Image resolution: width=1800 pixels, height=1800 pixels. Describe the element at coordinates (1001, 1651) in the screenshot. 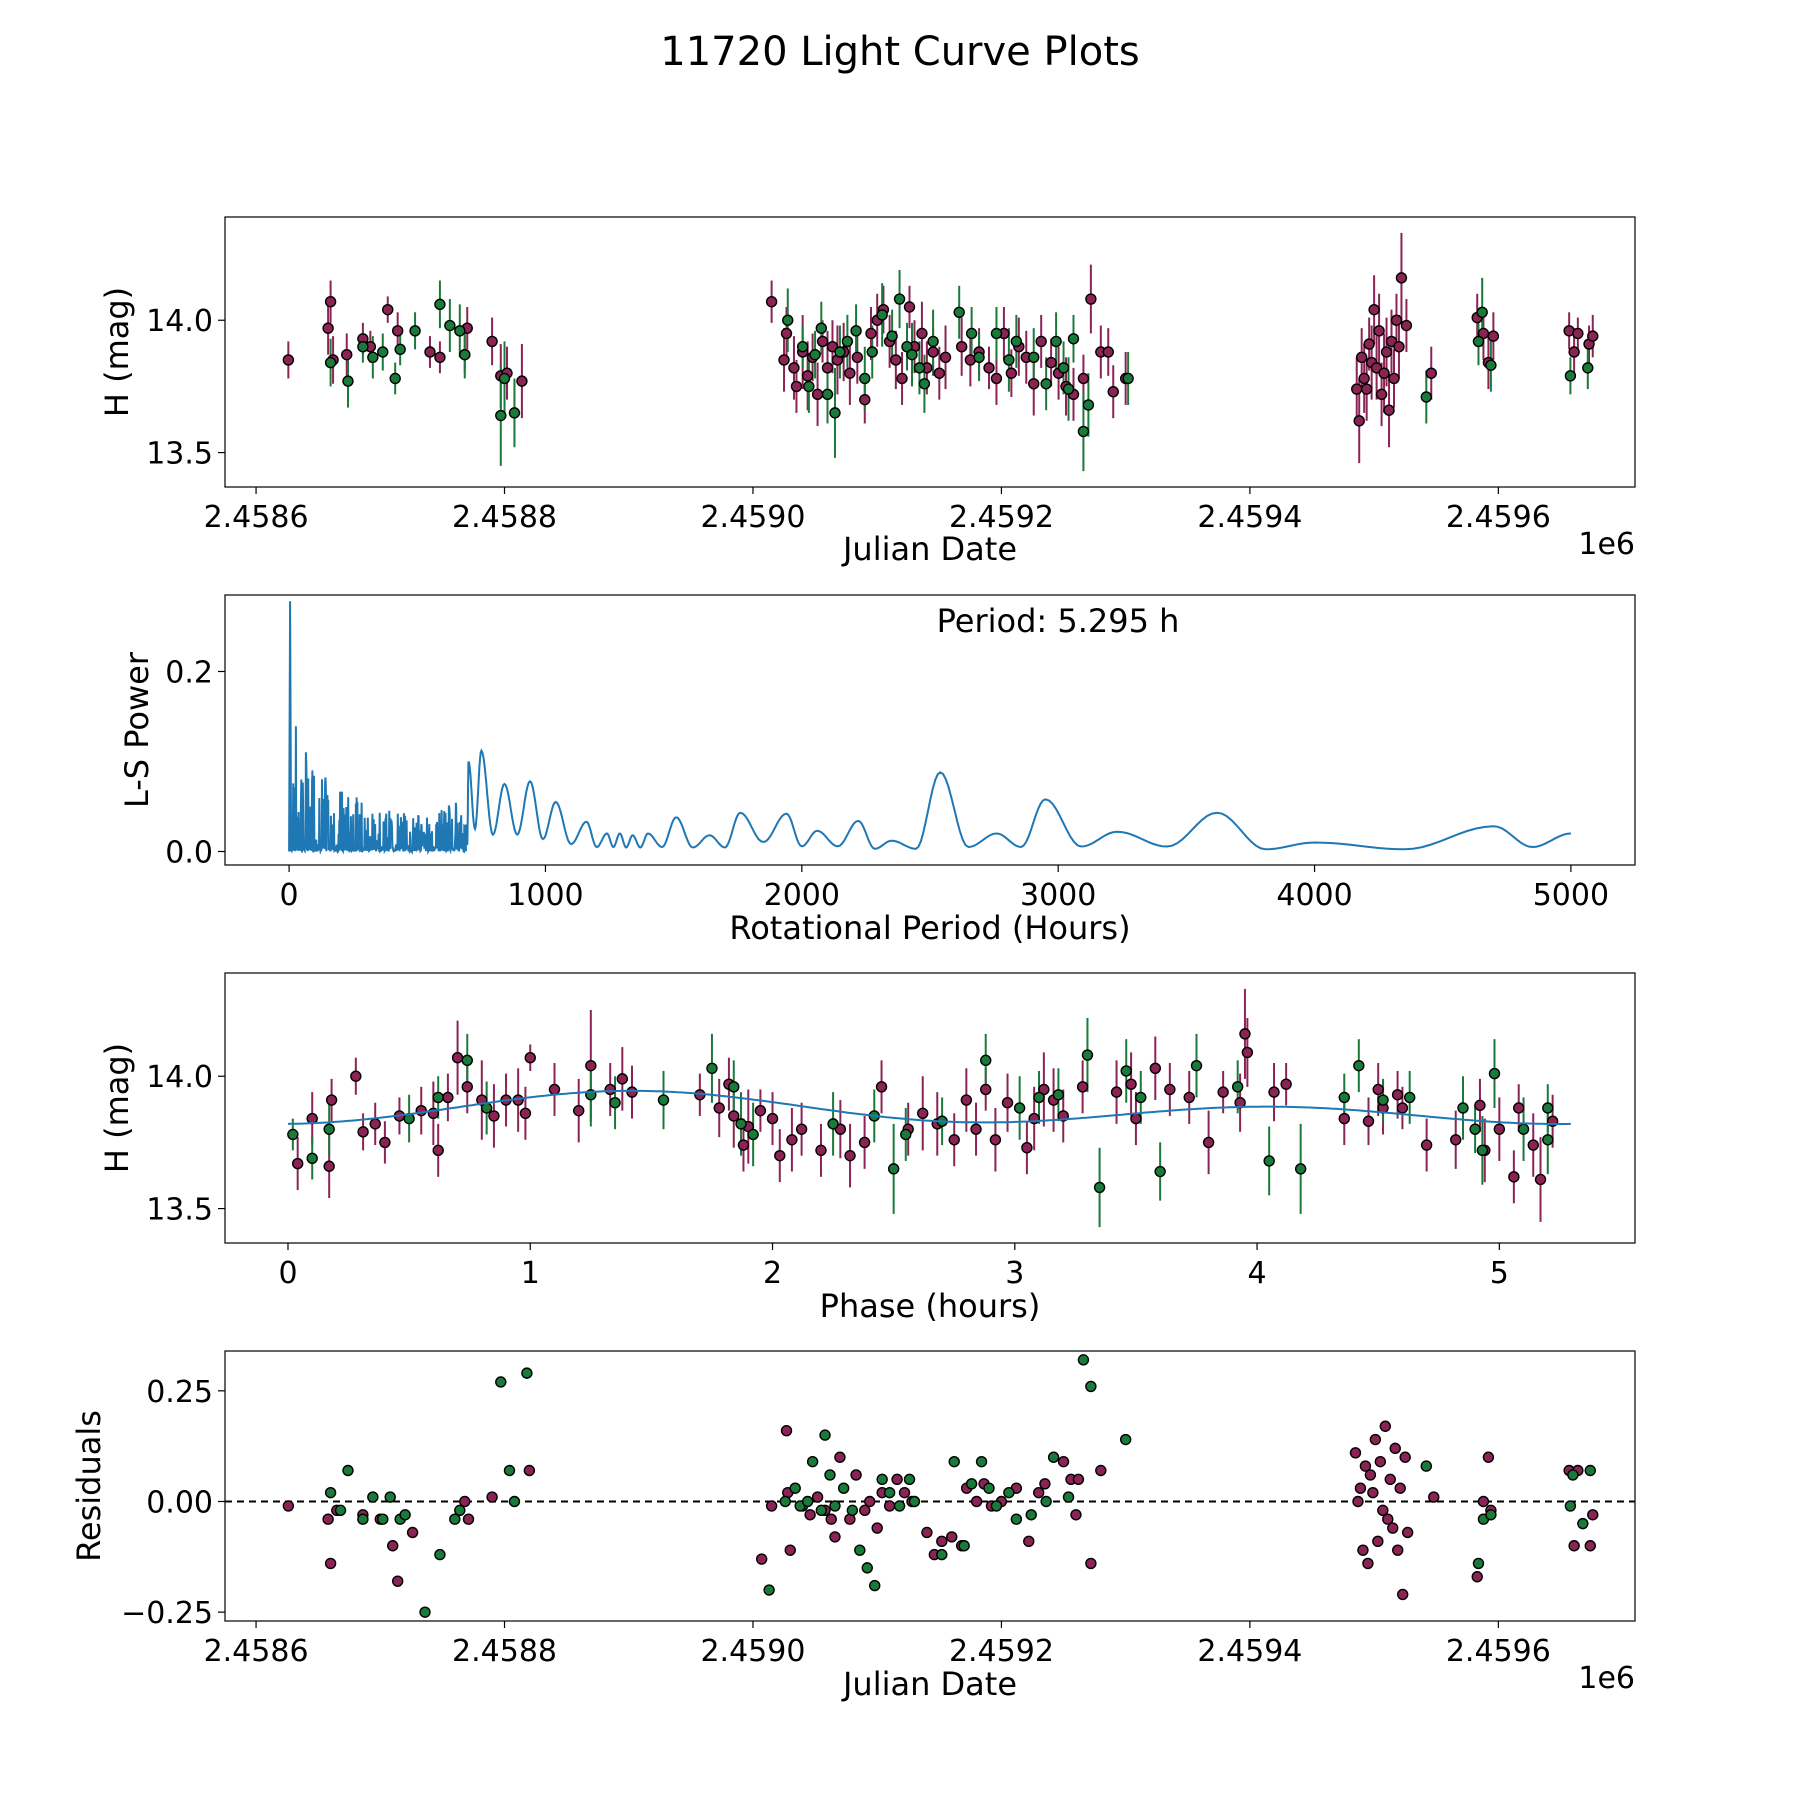

I see `x-tick-label: 2.4592` at that location.